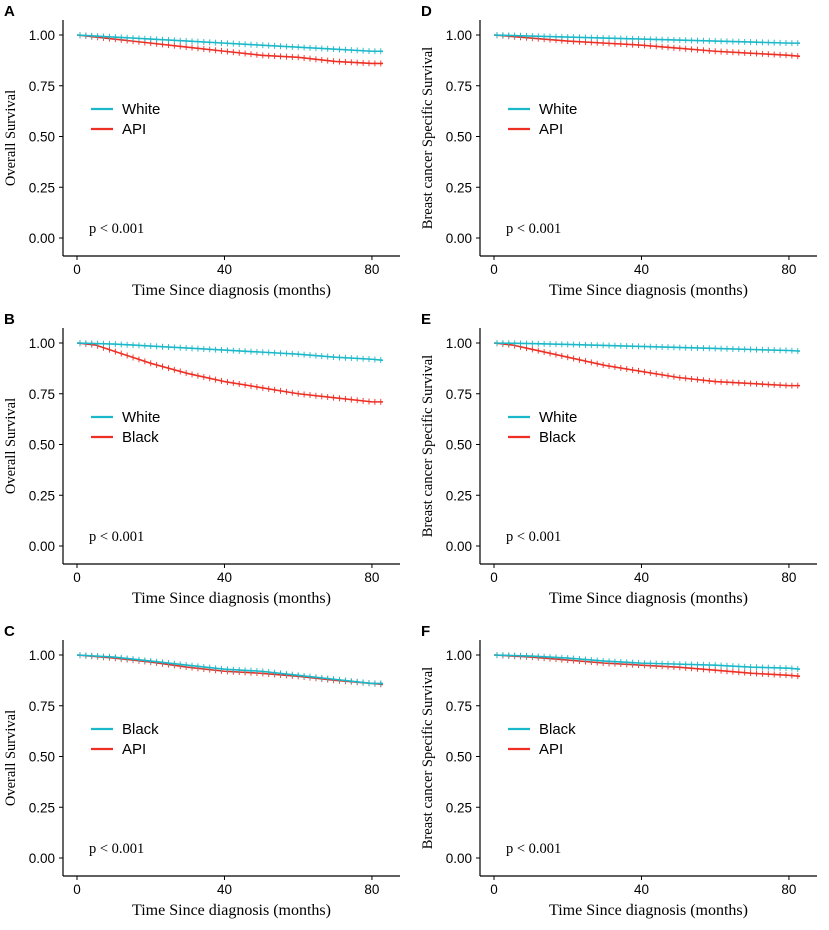 This screenshot has height=930, width=829. Describe the element at coordinates (9, 319) in the screenshot. I see `panel-label: B` at that location.